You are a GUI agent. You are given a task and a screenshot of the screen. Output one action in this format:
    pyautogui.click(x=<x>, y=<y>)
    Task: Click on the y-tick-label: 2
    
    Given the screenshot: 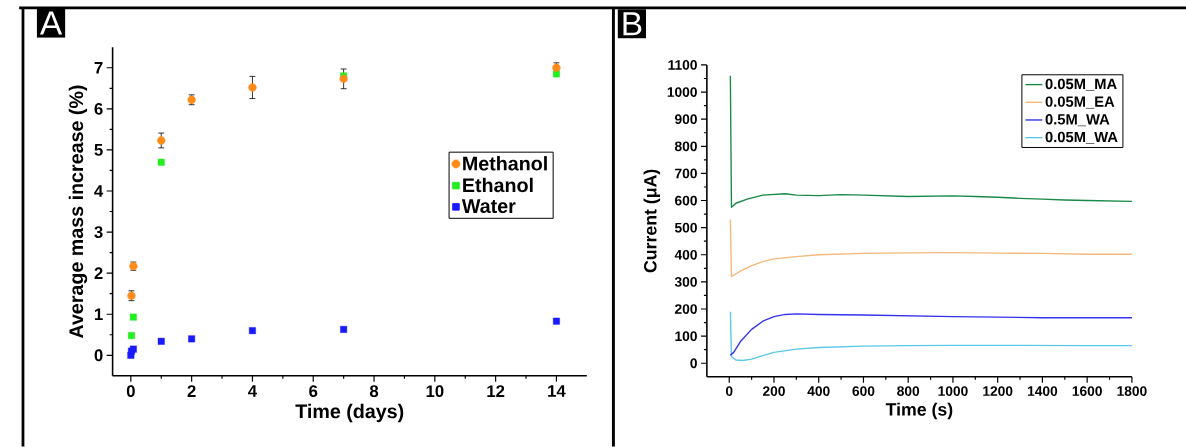 What is the action you would take?
    pyautogui.click(x=98, y=273)
    